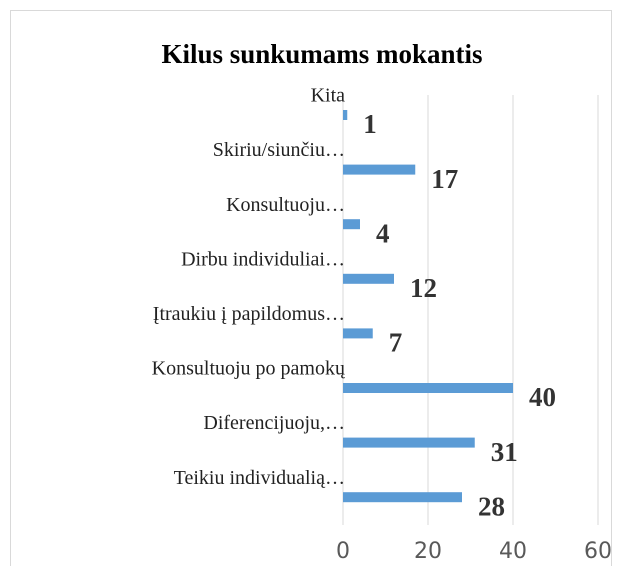  What do you see at coordinates (513, 551) in the screenshot?
I see `x-tick-label: 40` at bounding box center [513, 551].